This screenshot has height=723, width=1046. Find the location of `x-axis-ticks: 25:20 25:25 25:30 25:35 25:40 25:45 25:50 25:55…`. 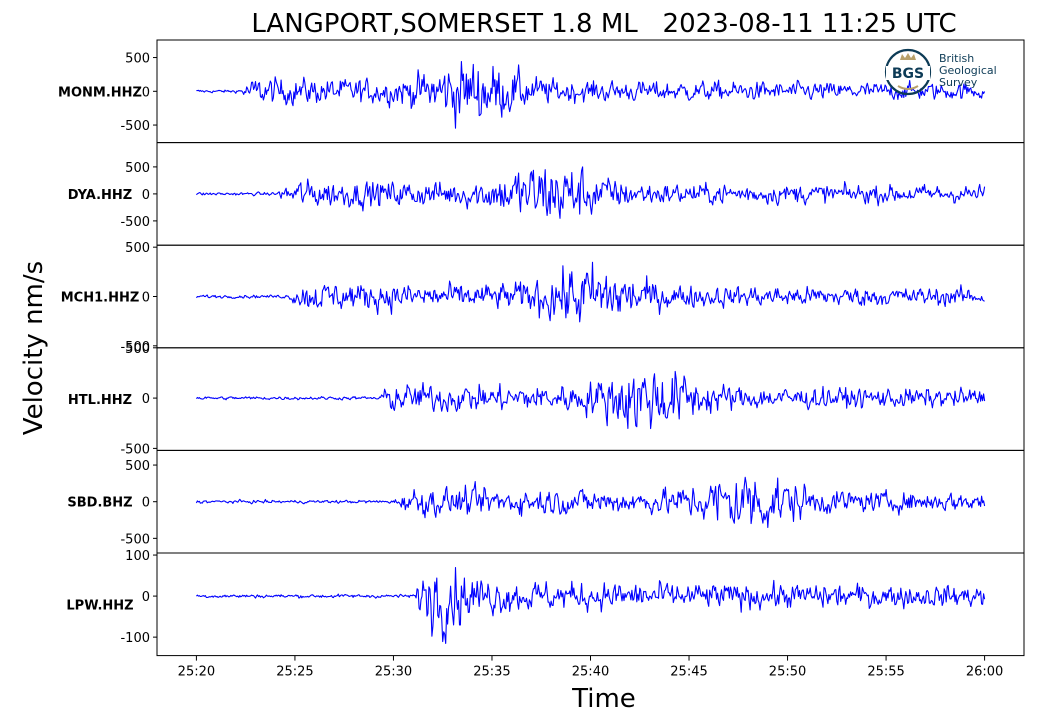

x-axis-ticks: 25:20 25:25 25:30 25:35 25:40 25:45 25:50 25:55… is located at coordinates (590, 667).